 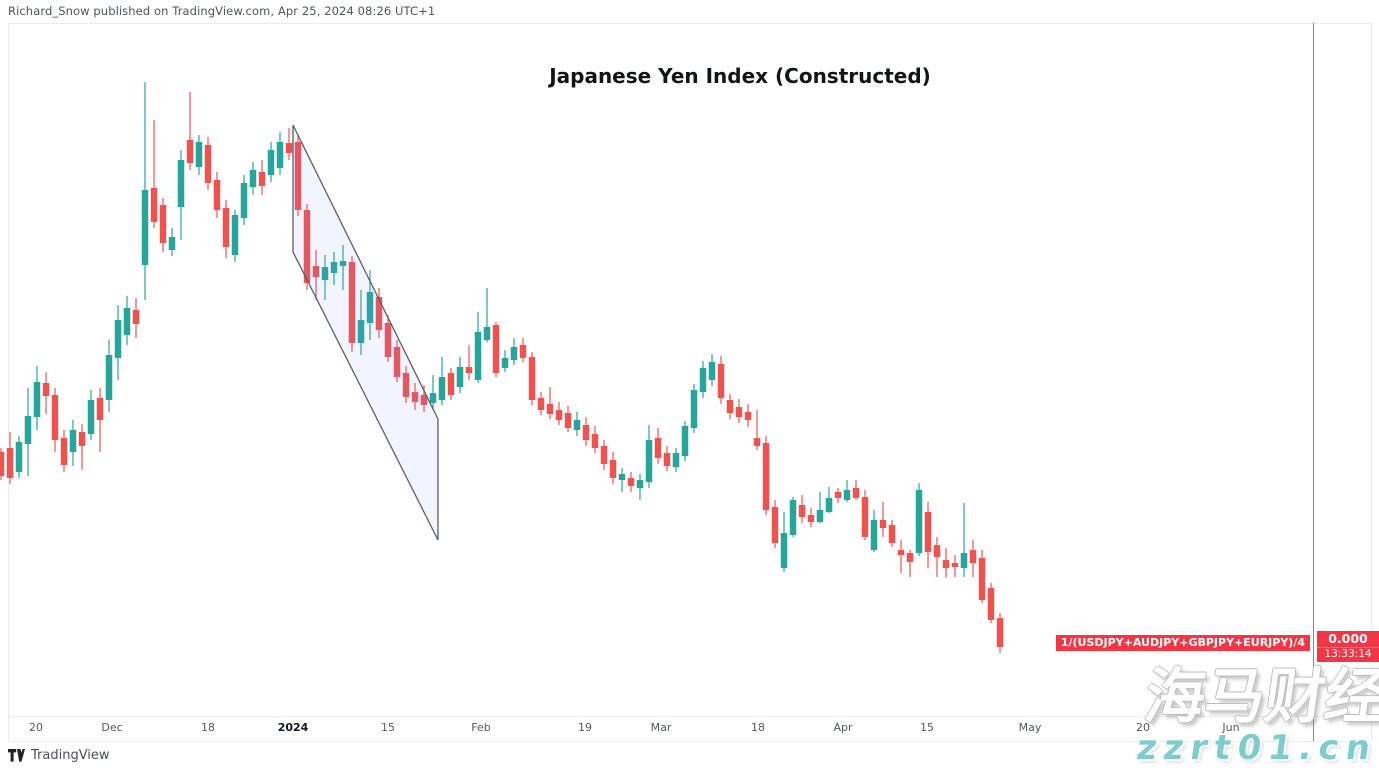 I want to click on x-axis-label-mar: Mar, so click(x=661, y=727).